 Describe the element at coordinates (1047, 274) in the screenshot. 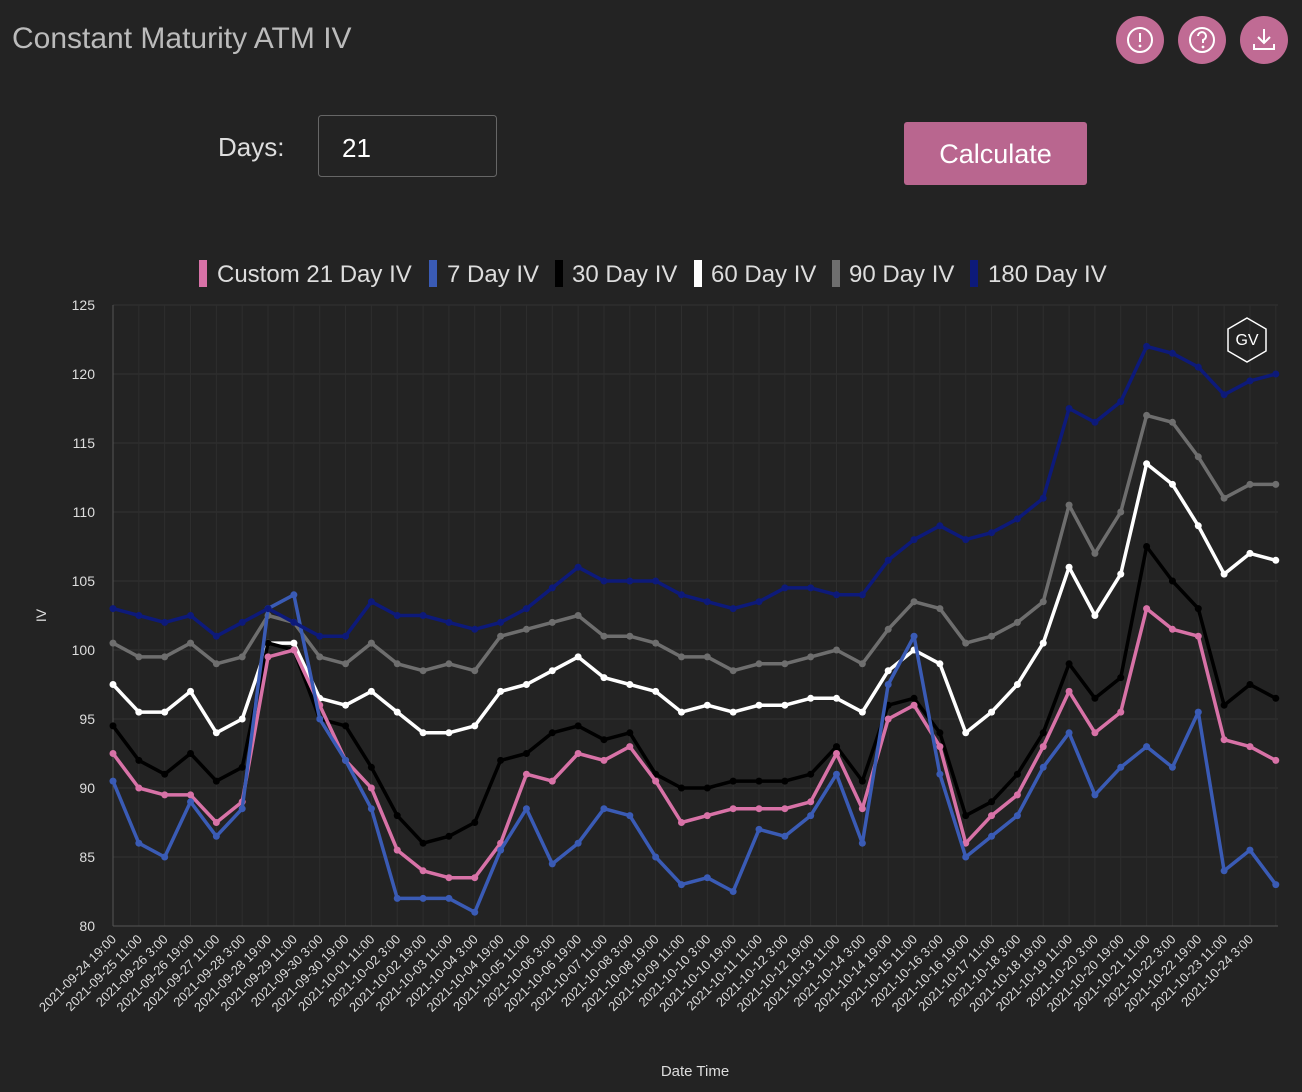

I see `legend-label: 180 Day IV` at that location.